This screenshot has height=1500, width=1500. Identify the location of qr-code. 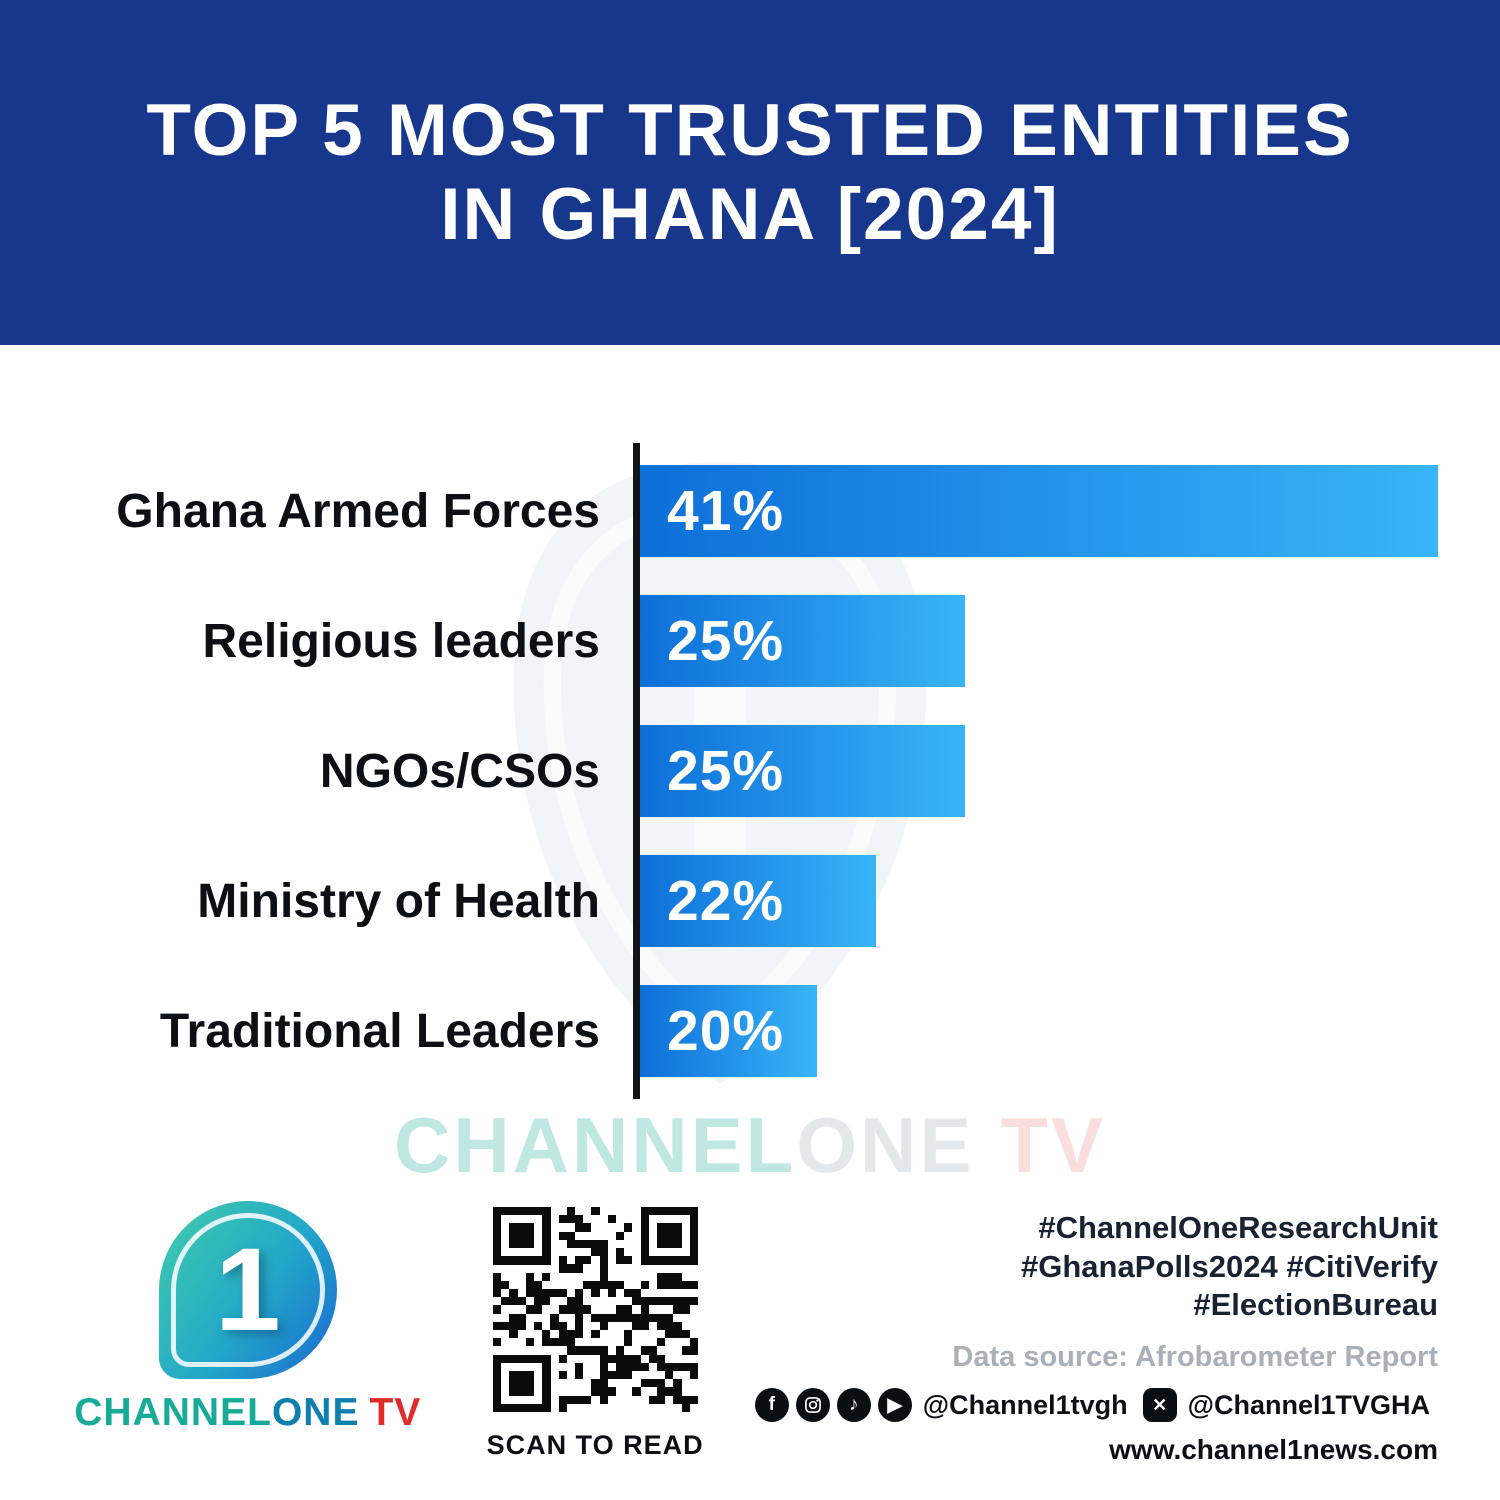
(595, 1309).